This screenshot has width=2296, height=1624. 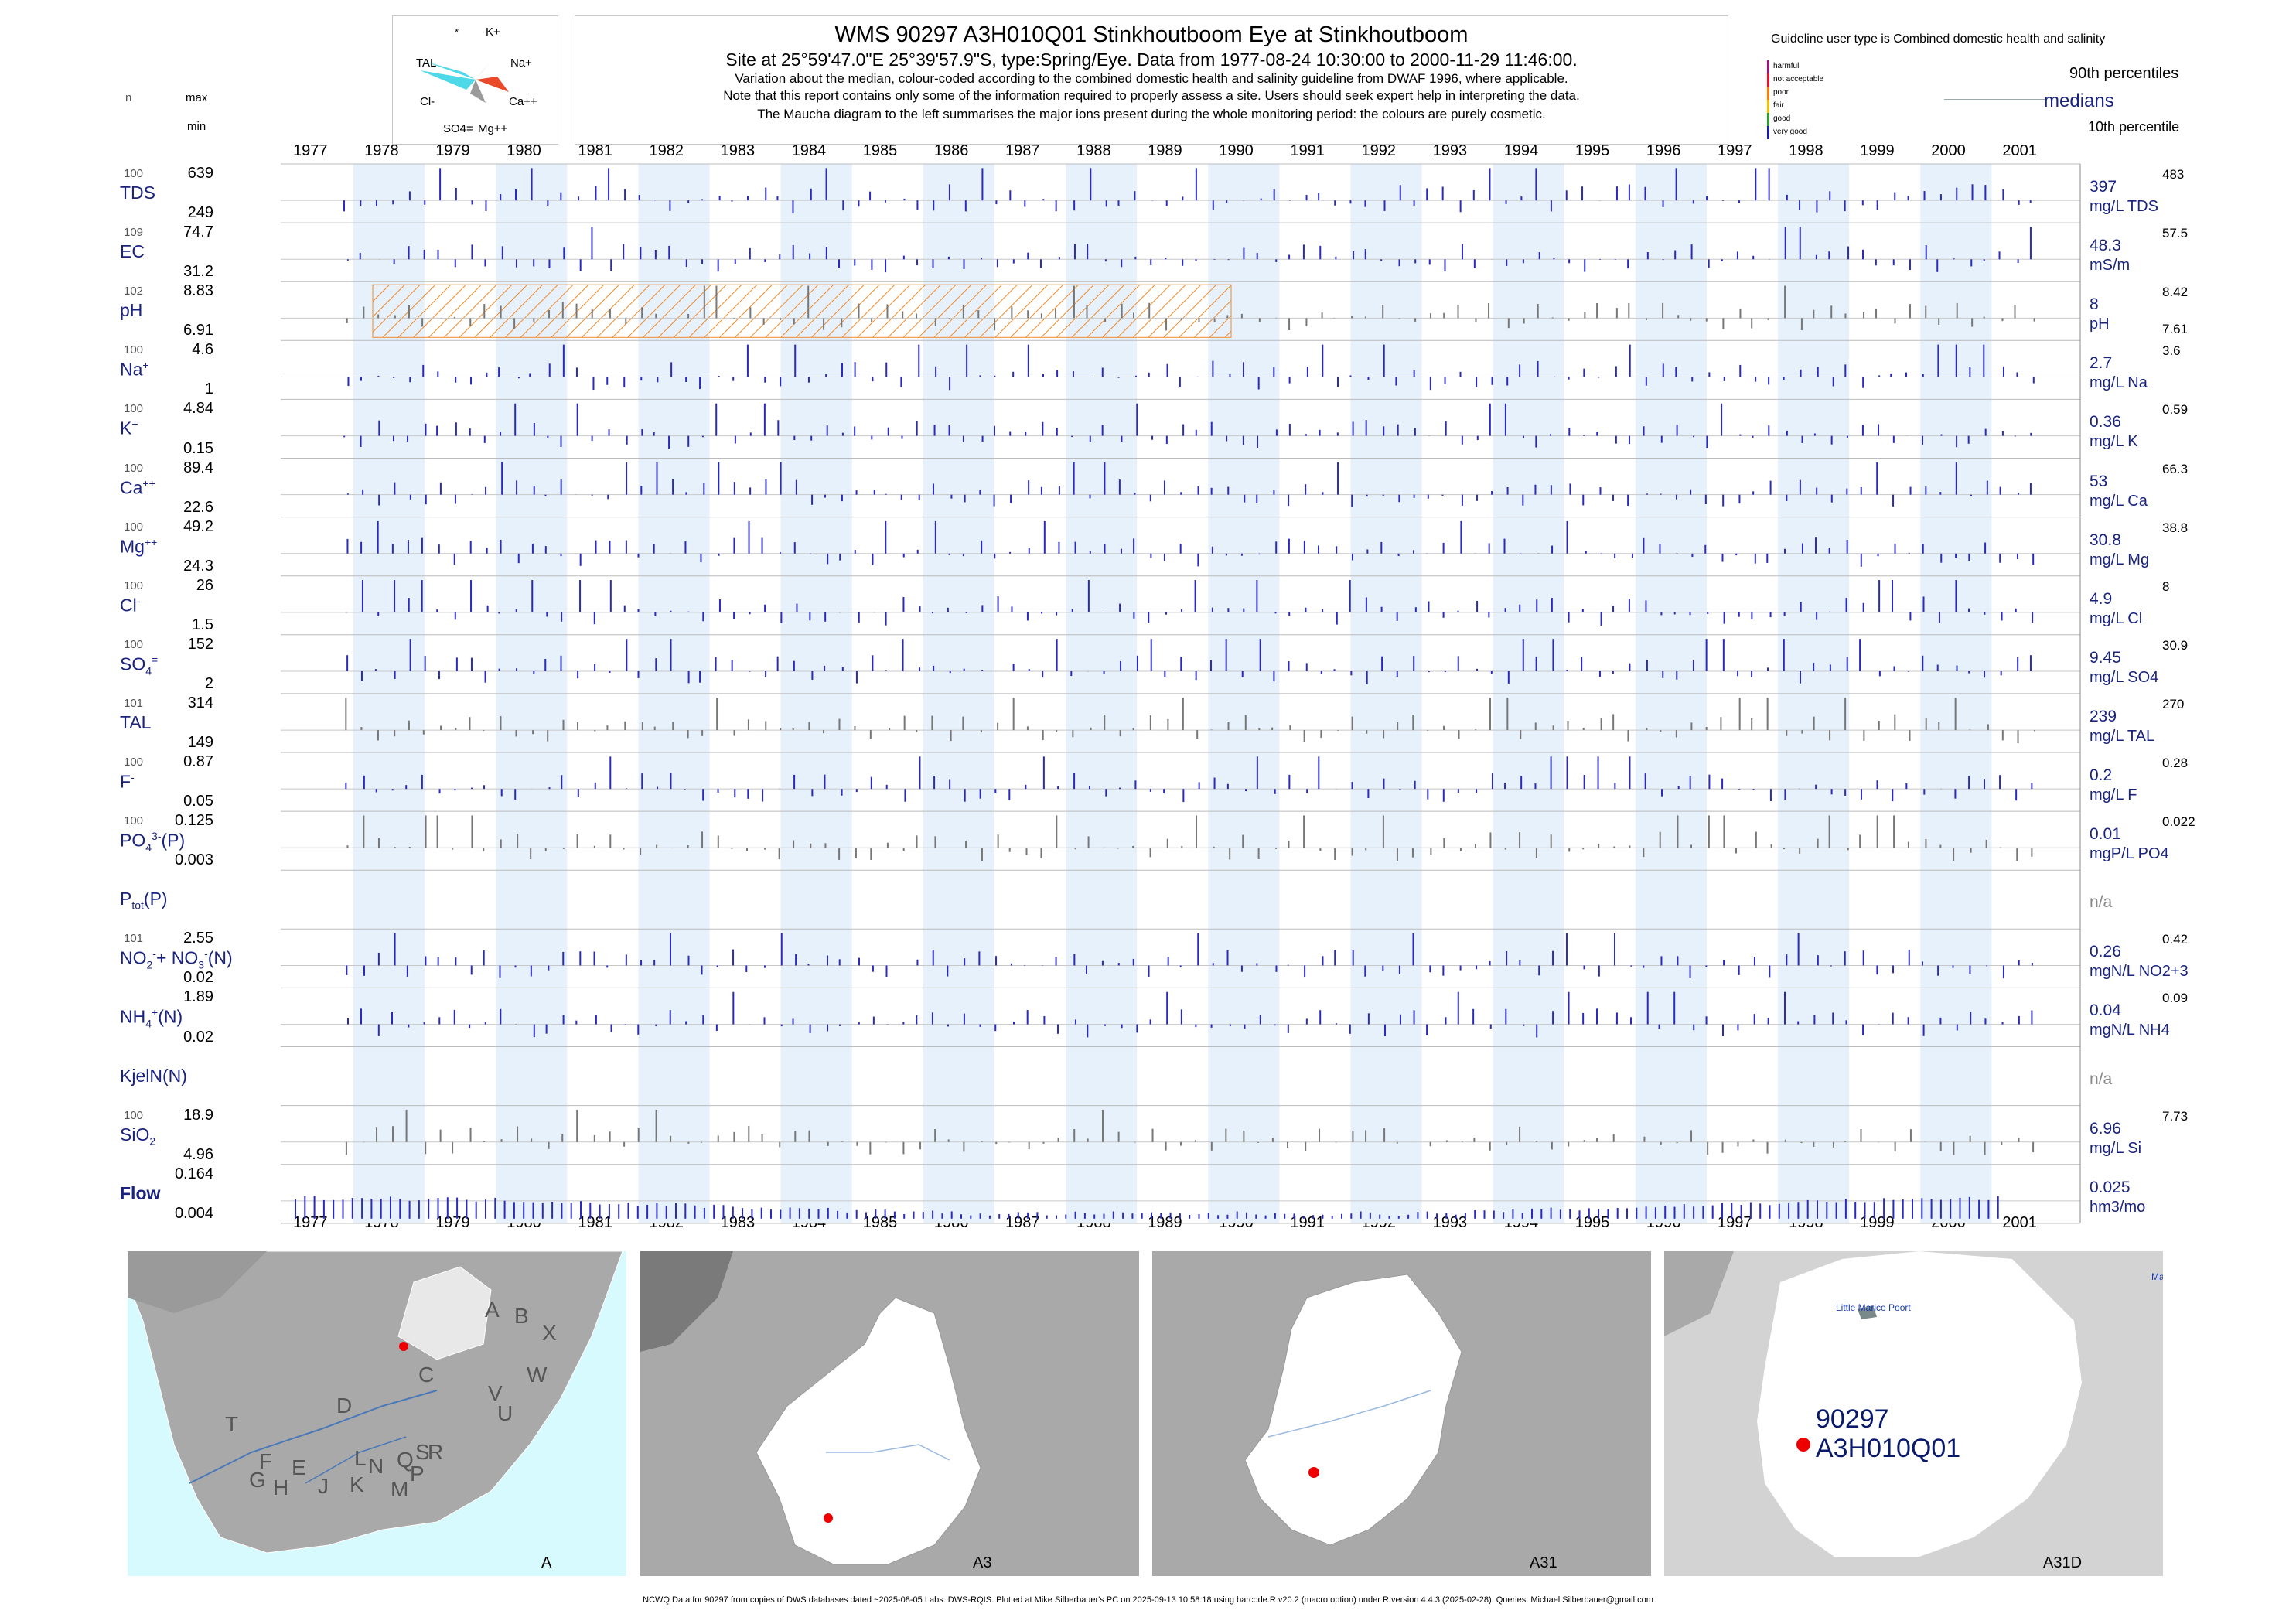 I want to click on map-a31d-svg, so click(x=1873, y=1404).